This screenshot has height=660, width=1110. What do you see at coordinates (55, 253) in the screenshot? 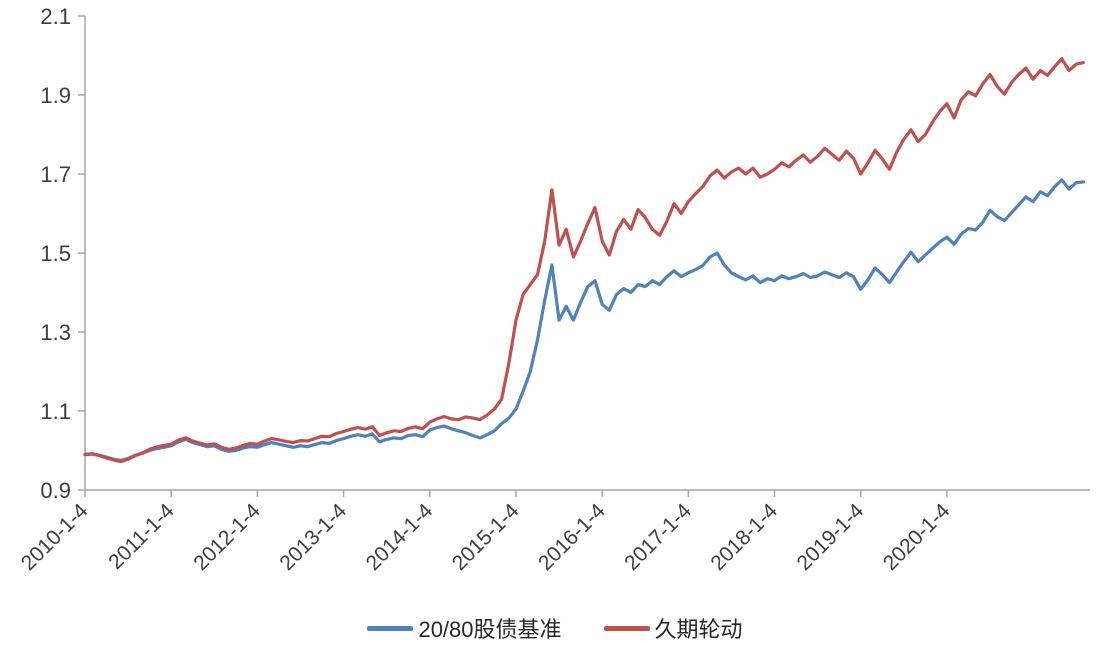
I see `y-tick-label: 1.5` at bounding box center [55, 253].